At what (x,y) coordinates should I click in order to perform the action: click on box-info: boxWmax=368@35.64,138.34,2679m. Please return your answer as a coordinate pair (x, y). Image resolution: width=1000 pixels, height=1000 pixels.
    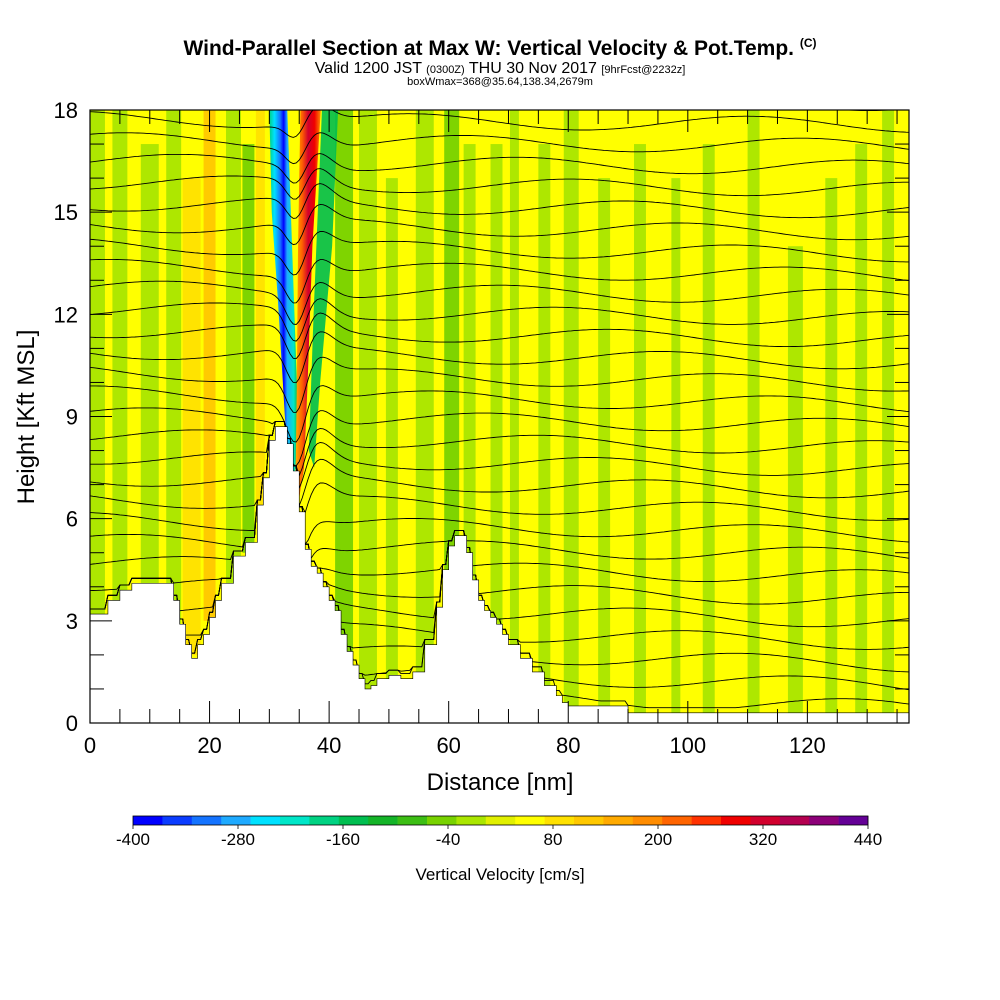
    Looking at the image, I should click on (500, 82).